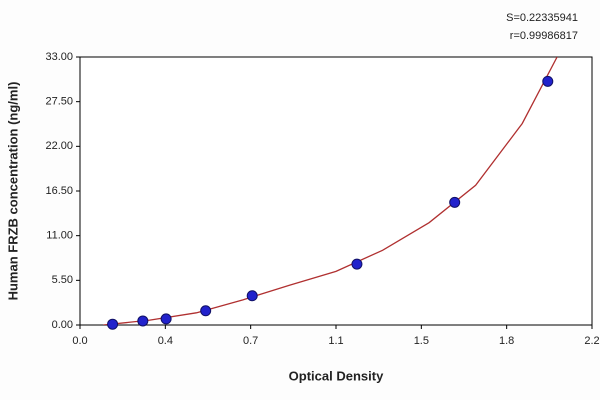 The image size is (600, 400). What do you see at coordinates (12, 191) in the screenshot?
I see `y-axis-label: Human FRZB concentration (ng/ml)` at bounding box center [12, 191].